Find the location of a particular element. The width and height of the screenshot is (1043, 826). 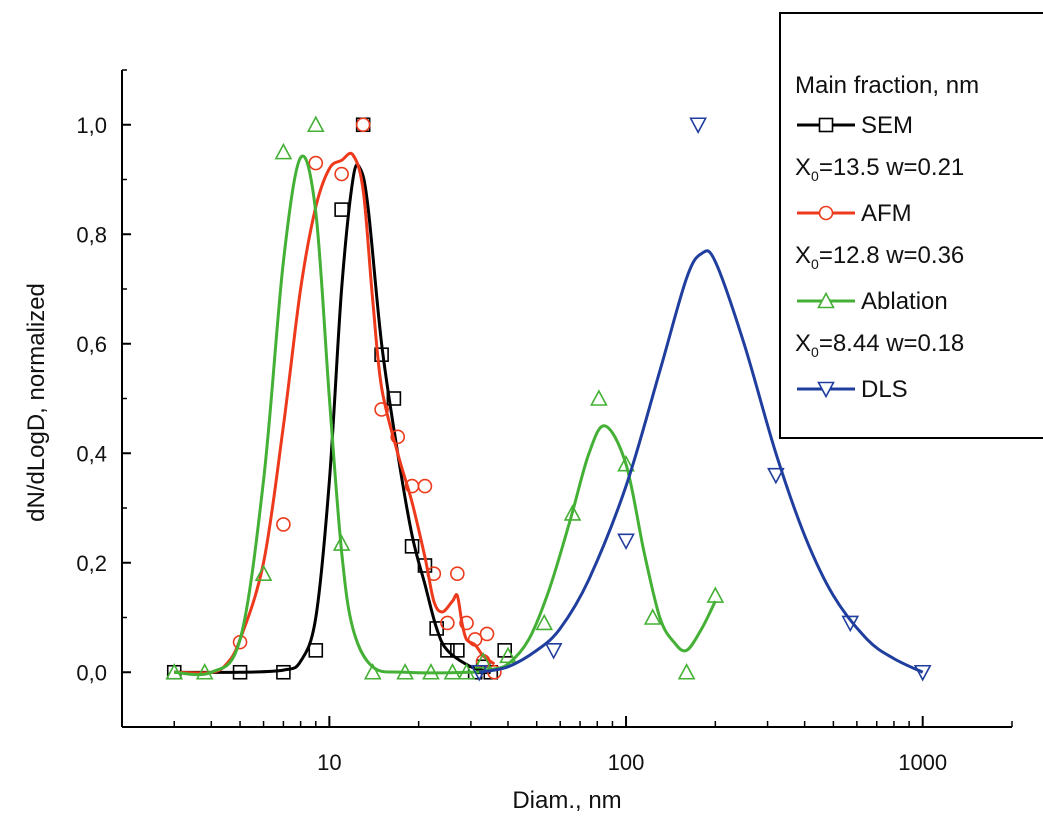

legend-box is located at coordinates (911, 225).